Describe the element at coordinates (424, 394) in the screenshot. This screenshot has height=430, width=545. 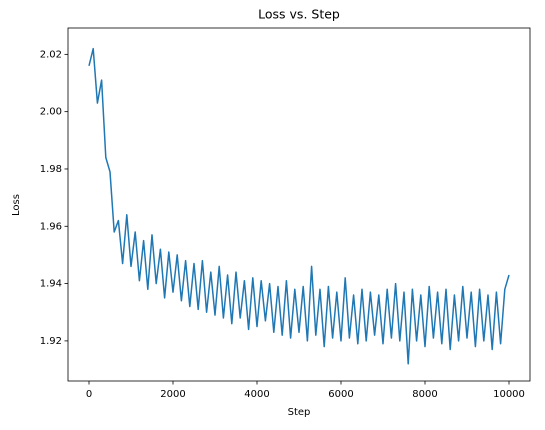
I see `x-tick-label: 8000` at that location.